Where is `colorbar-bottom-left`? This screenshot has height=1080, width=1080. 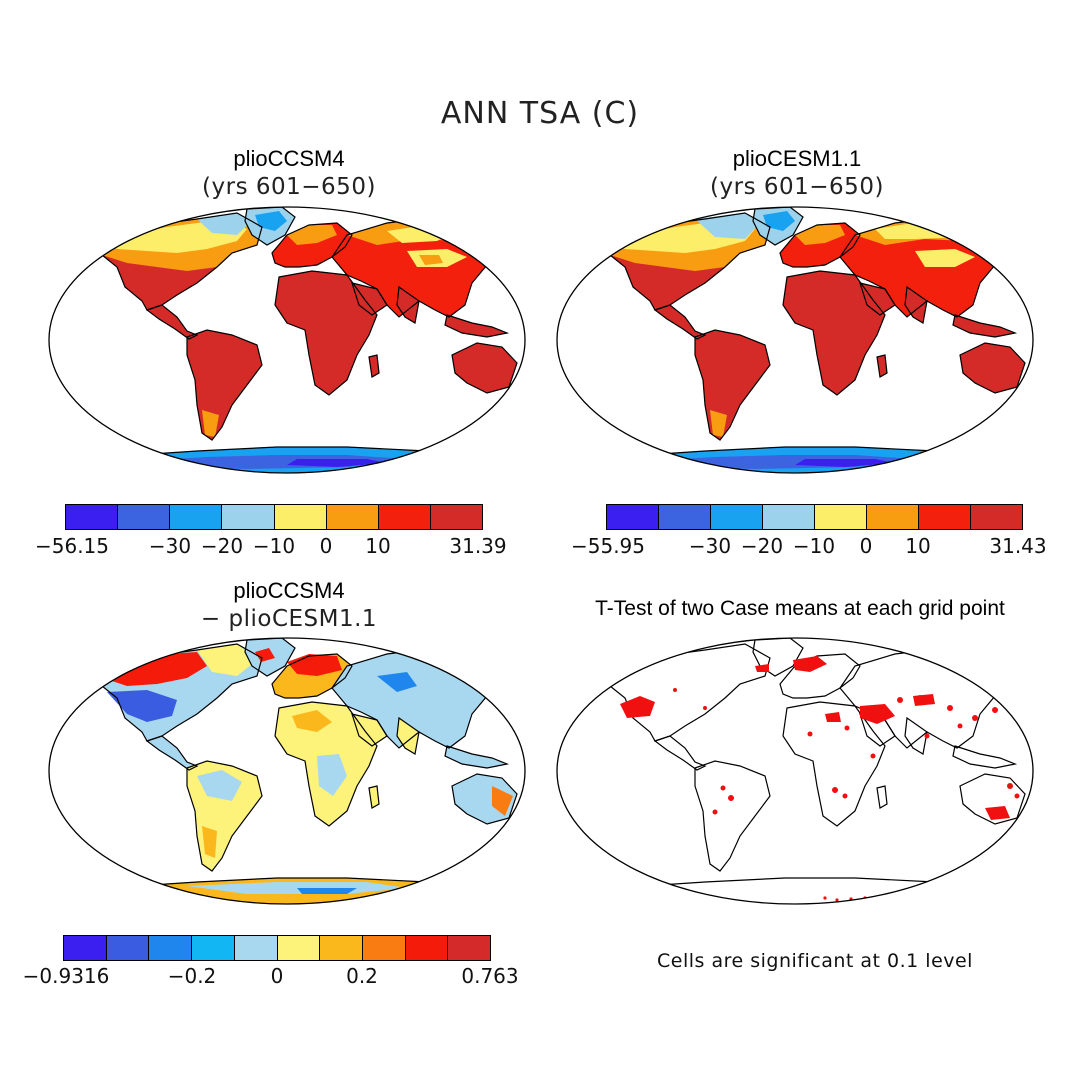 colorbar-bottom-left is located at coordinates (277, 948).